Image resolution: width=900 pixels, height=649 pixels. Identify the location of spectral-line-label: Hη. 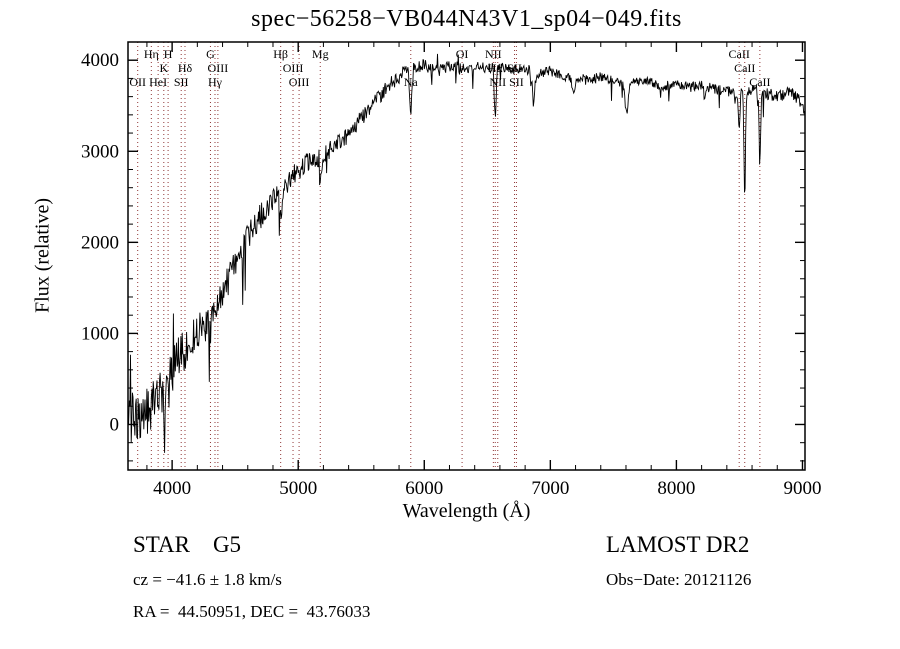
(151, 54).